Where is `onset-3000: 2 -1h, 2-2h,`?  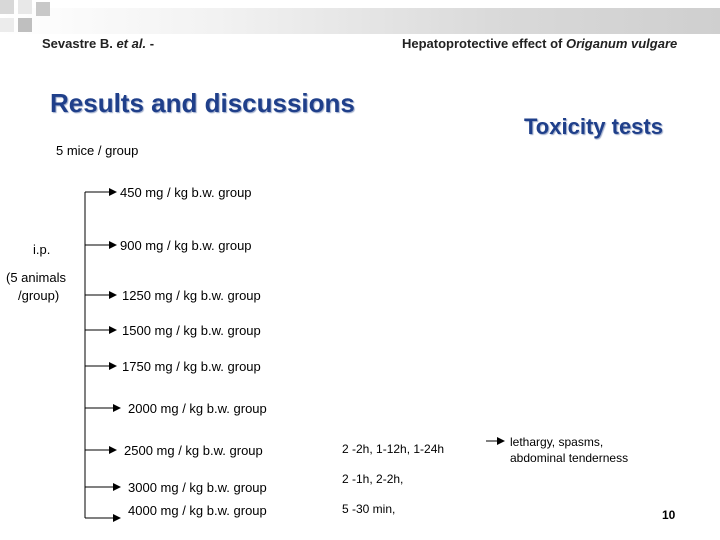 onset-3000: 2 -1h, 2-2h, is located at coordinates (373, 479).